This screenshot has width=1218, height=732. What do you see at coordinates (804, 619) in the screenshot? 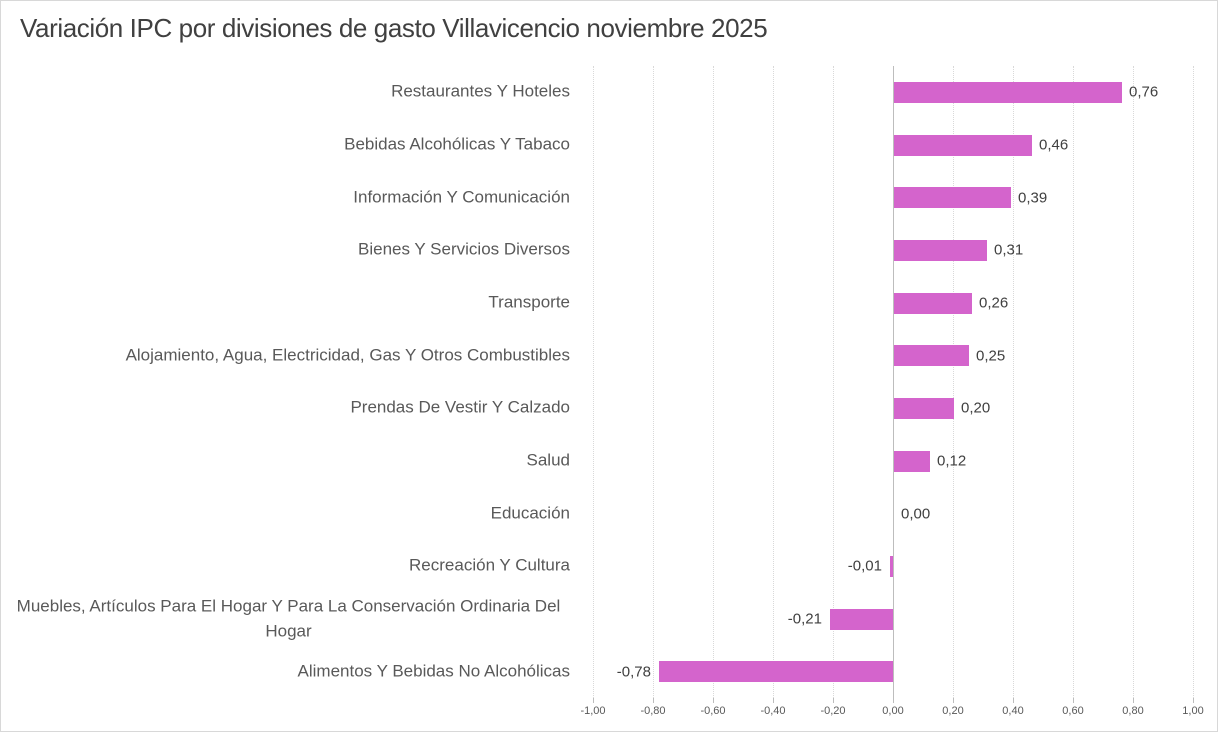
I see `value-label: -0,21` at bounding box center [804, 619].